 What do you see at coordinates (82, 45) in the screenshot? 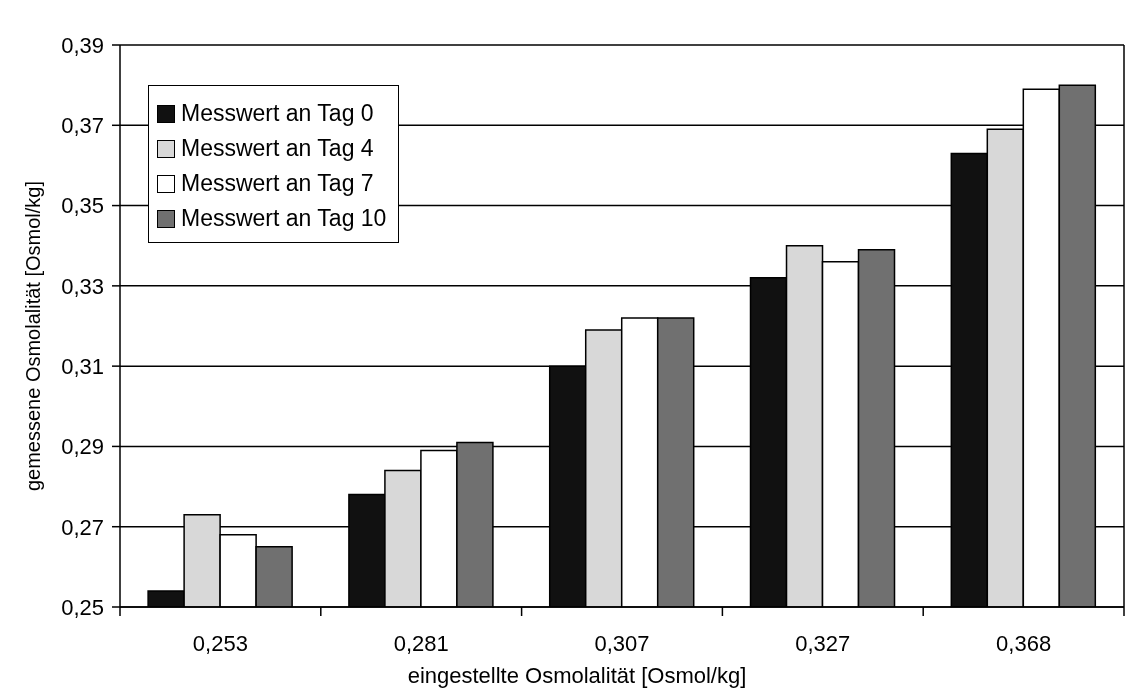
I see `y-tick-label: 0,39` at bounding box center [82, 45].